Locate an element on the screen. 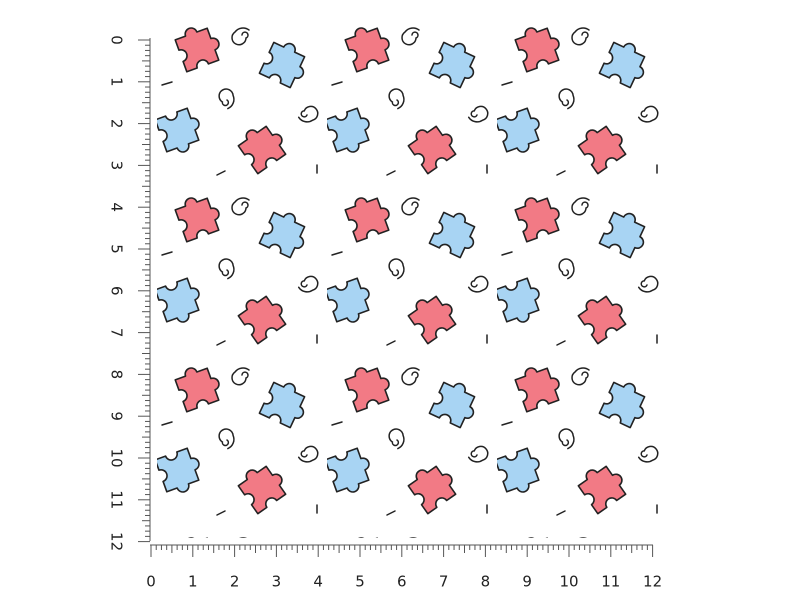  bottom-ruler-label: 8 is located at coordinates (486, 582).